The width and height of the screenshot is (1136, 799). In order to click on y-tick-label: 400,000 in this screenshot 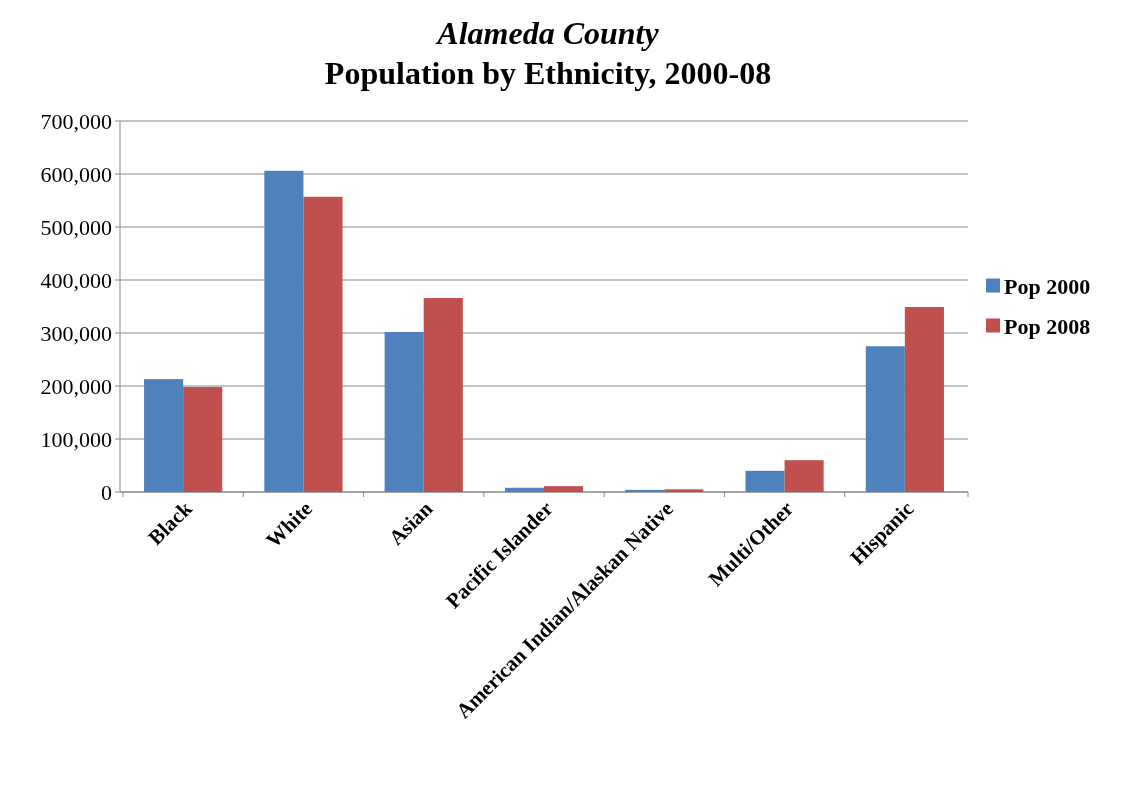, I will do `click(76, 280)`.